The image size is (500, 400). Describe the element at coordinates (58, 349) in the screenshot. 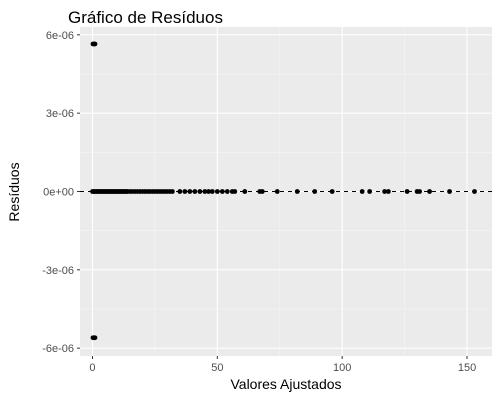

I see `y-tick-label: -6e-06` at that location.